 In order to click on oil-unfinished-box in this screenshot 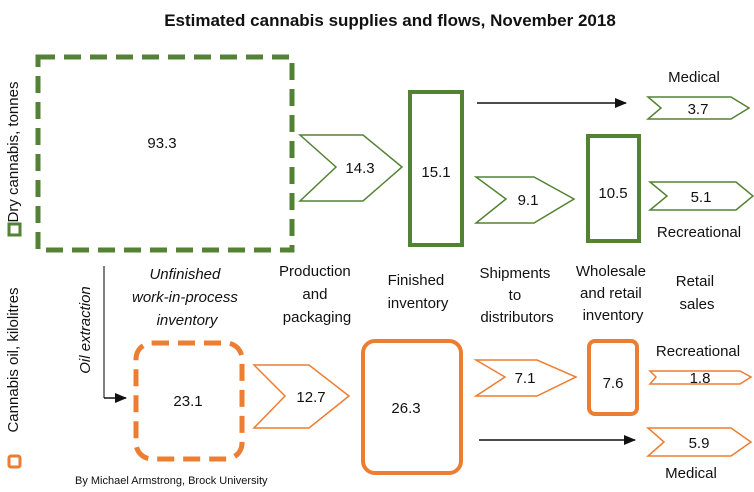, I will do `click(189, 401)`.